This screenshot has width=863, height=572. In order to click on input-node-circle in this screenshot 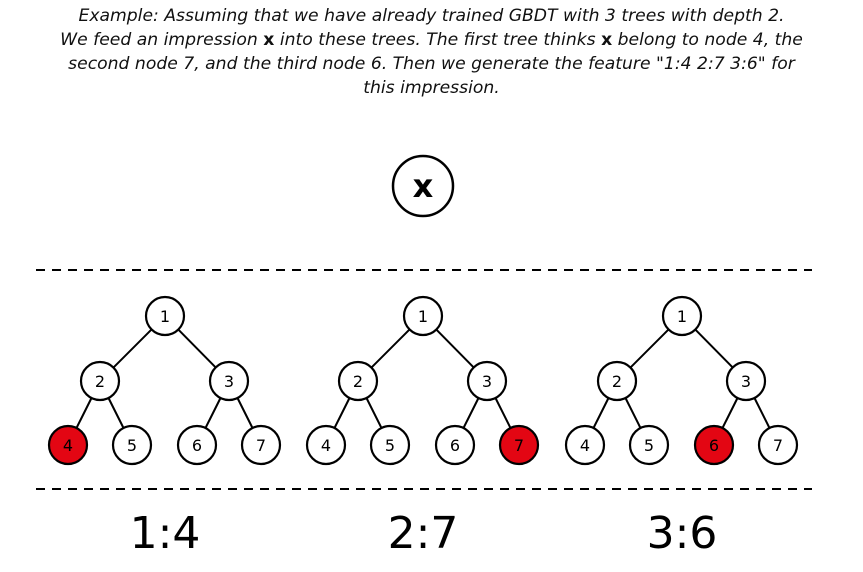, I will do `click(423, 186)`.